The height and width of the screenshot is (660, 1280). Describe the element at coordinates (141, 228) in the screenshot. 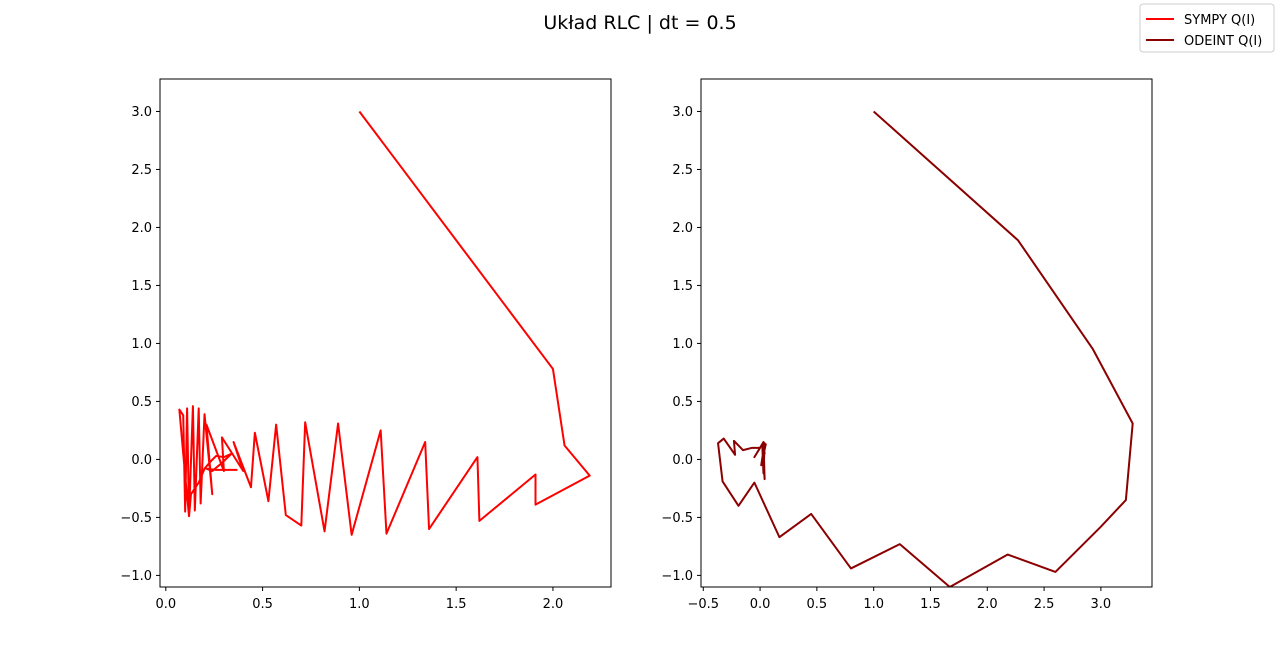

I see `y-tick-label-left: 2.0` at that location.